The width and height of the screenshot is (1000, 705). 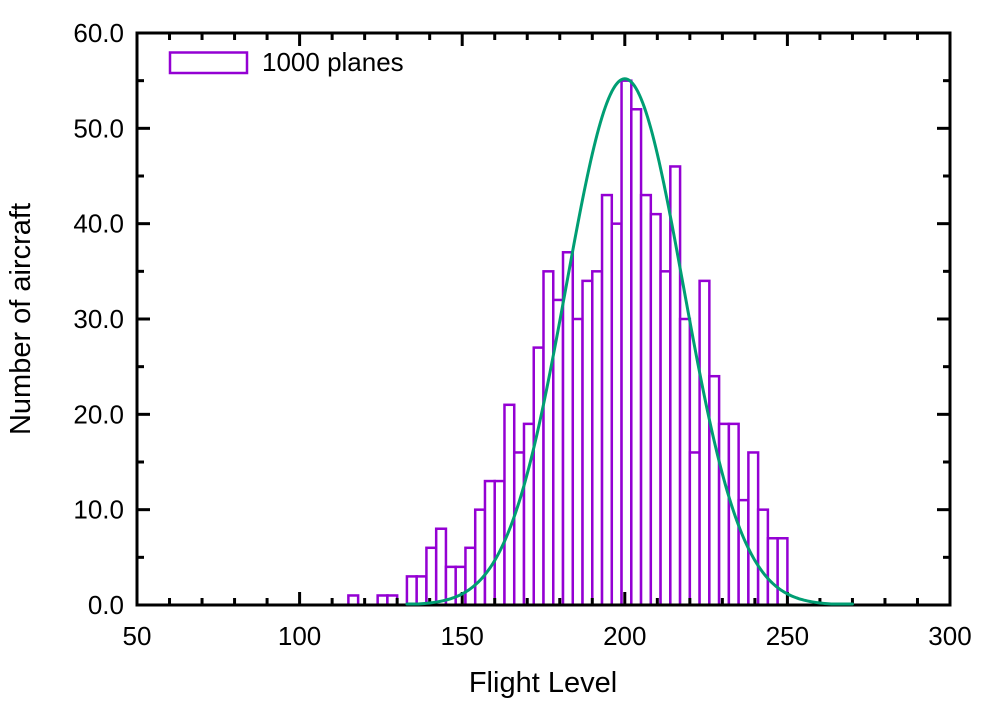 What do you see at coordinates (462, 636) in the screenshot?
I see `x-tick-label: 150` at bounding box center [462, 636].